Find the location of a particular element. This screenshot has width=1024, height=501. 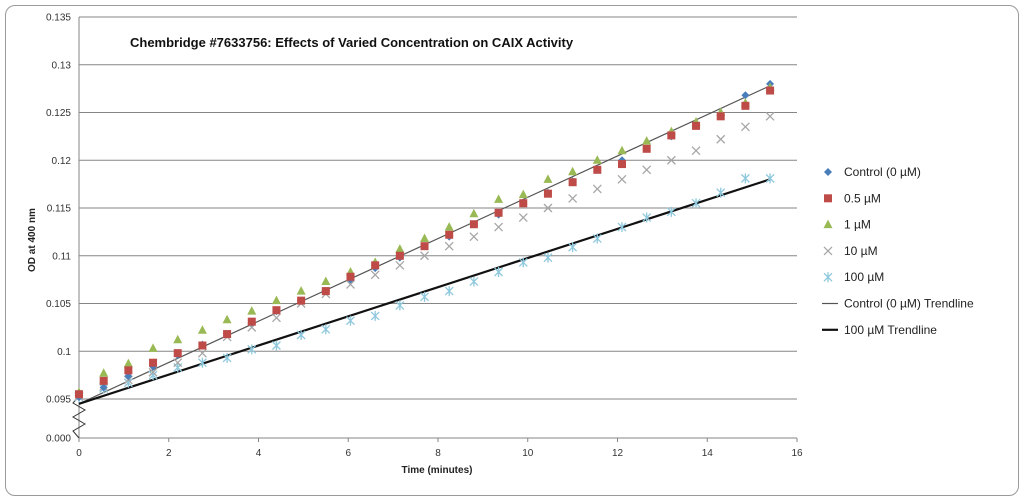

y-tick-label: 0.1 is located at coordinates (64, 352).